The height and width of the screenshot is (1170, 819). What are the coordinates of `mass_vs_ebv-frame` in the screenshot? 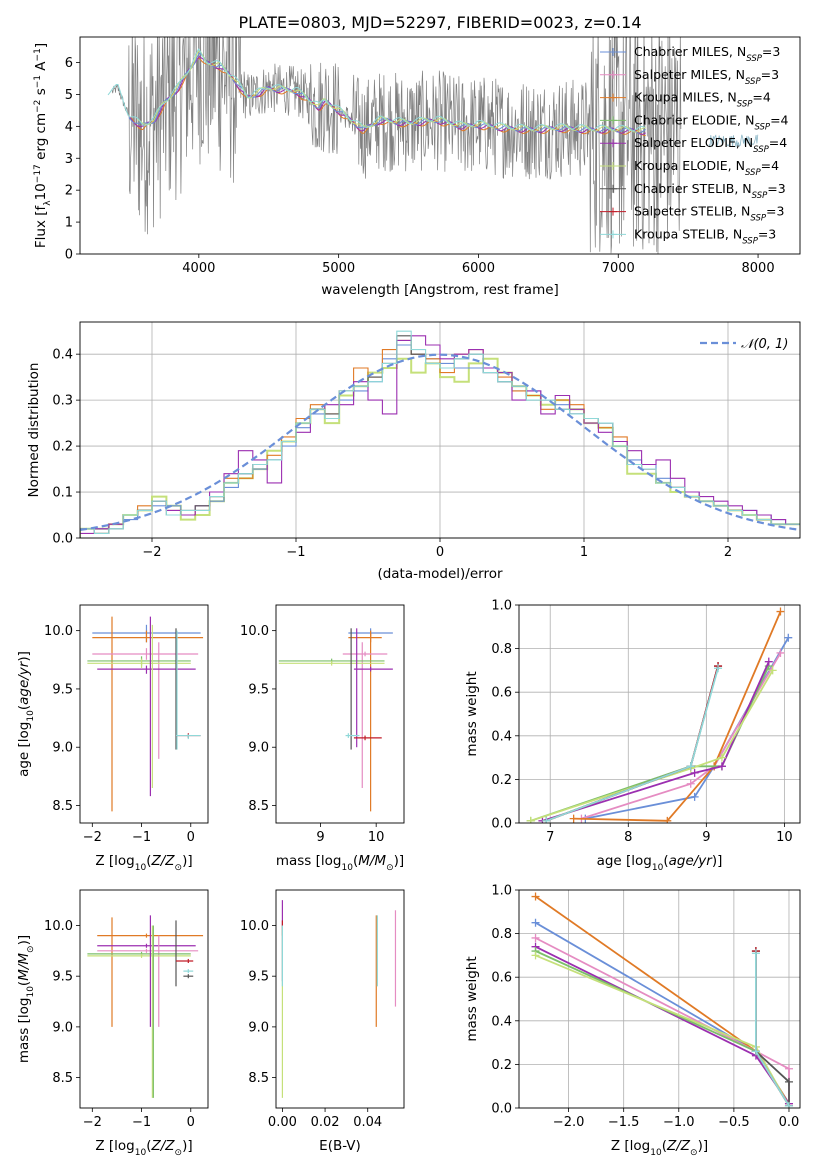 It's located at (340, 999).